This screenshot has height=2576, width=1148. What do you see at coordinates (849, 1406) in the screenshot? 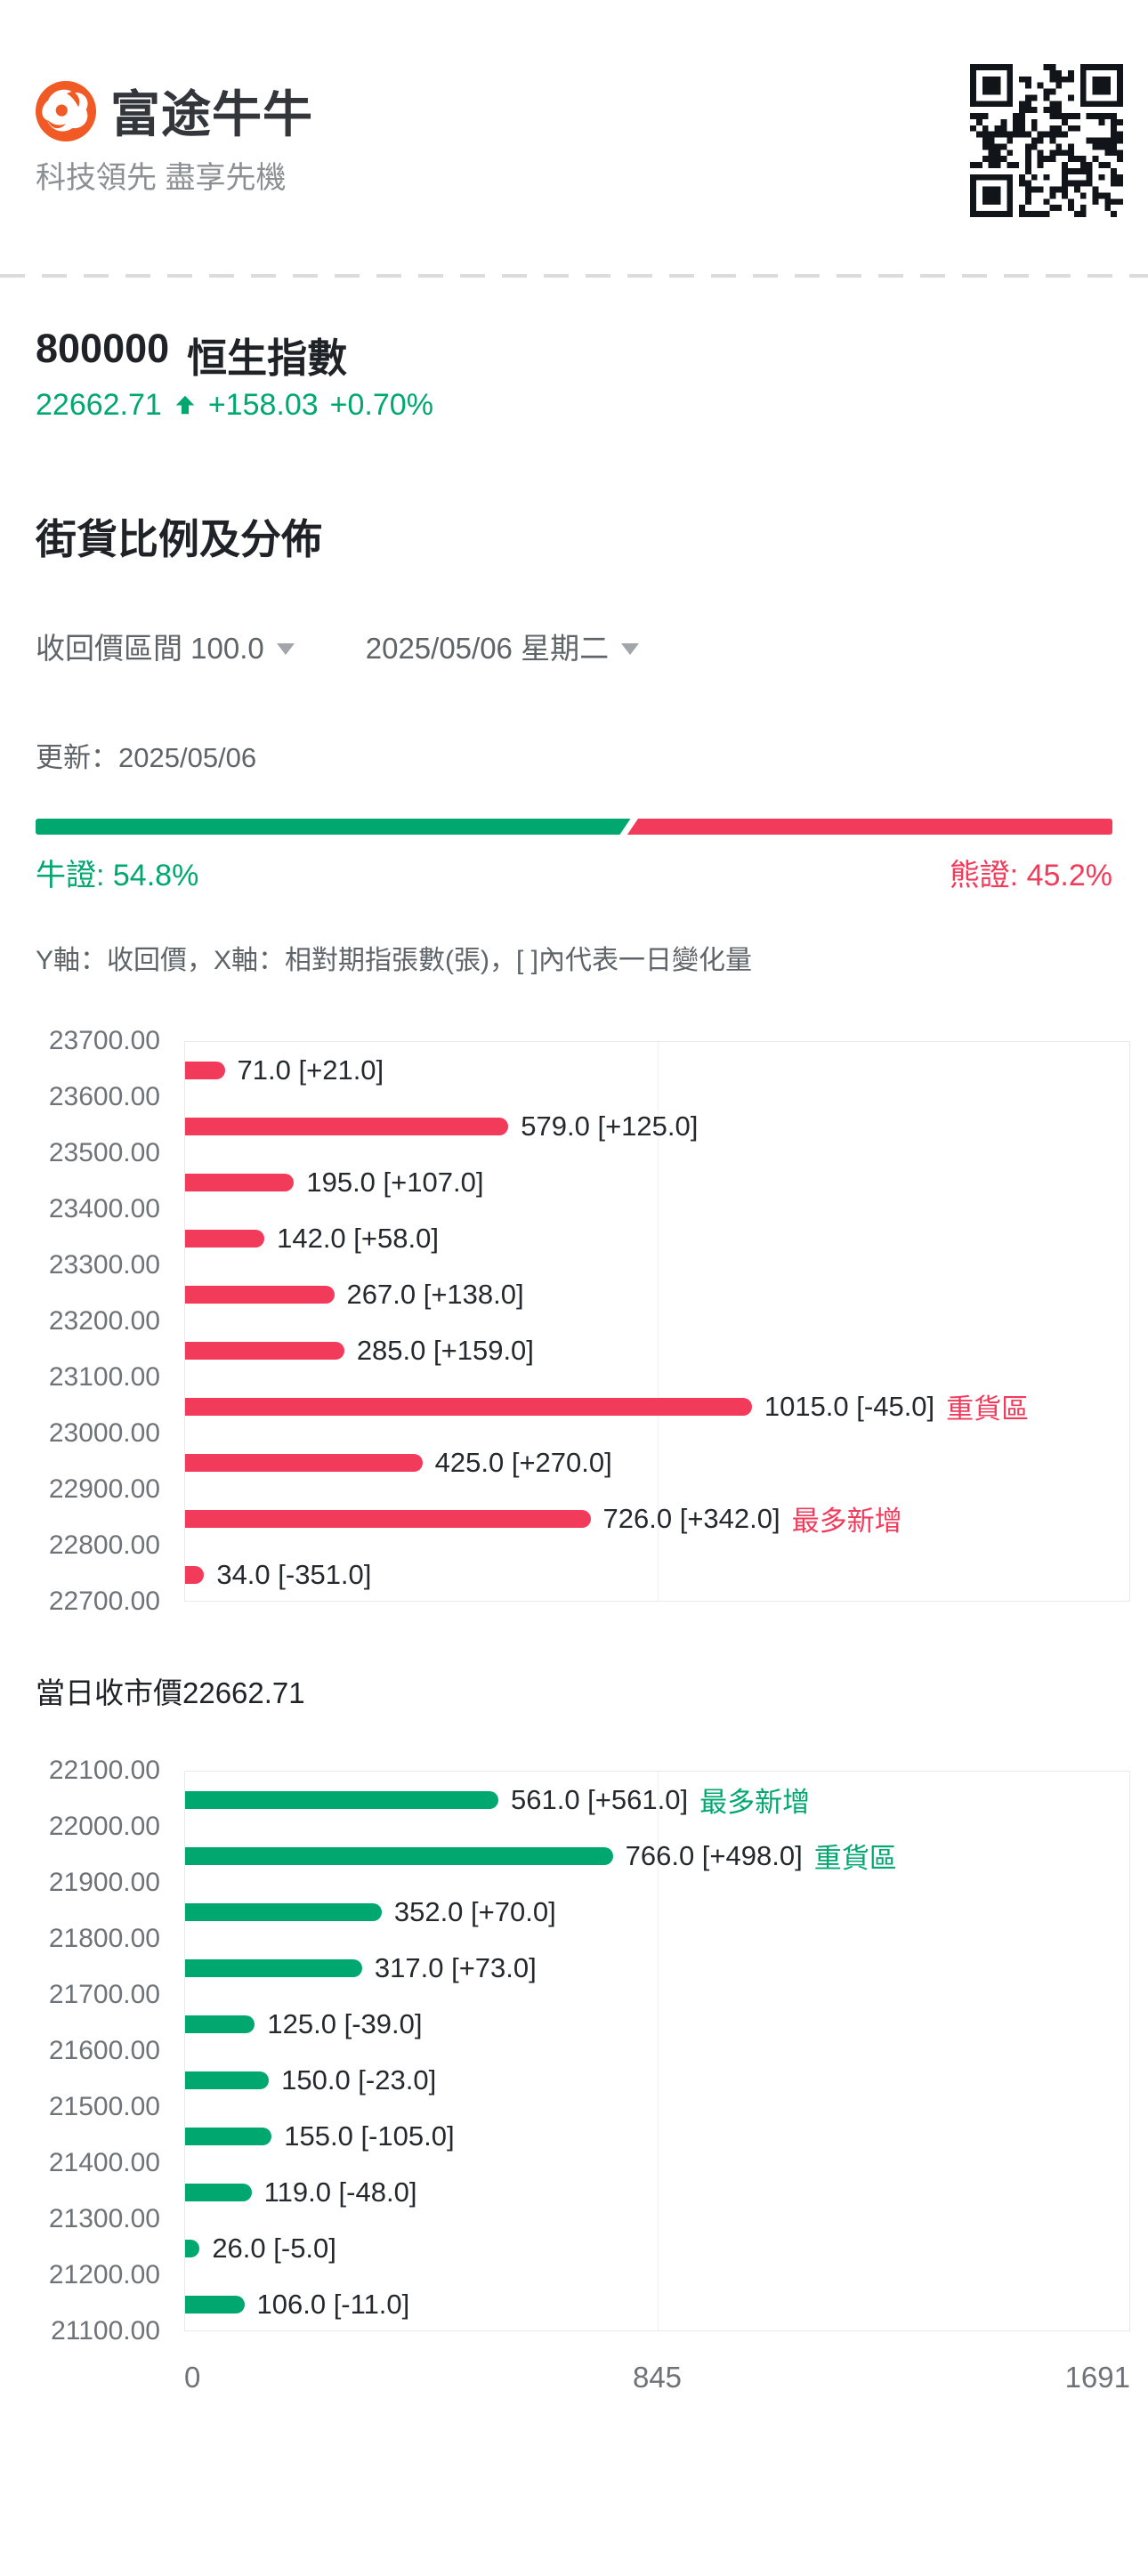
I see `bar-value-label: 1015.0 [-45.0]` at bounding box center [849, 1406].